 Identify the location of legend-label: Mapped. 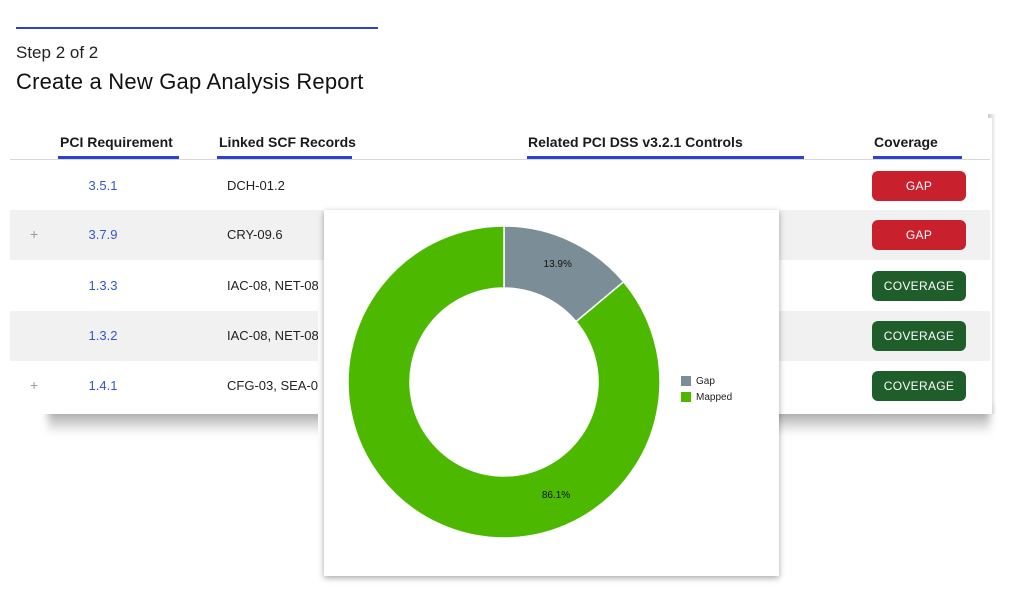
(714, 397).